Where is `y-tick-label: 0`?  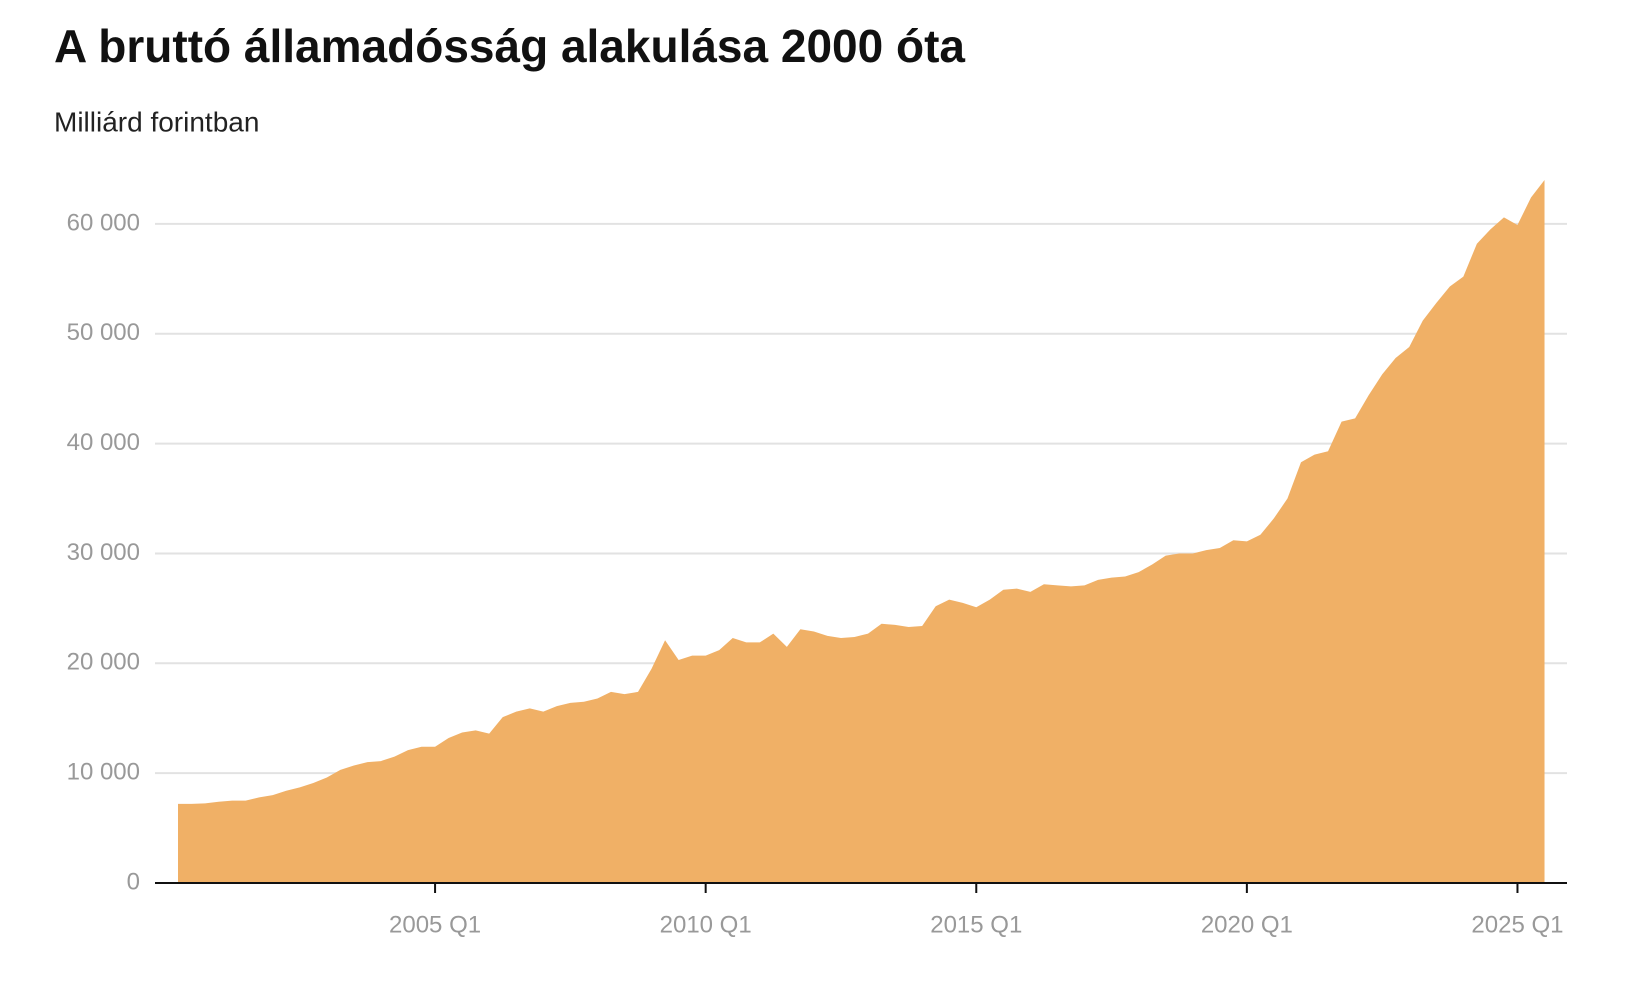 y-tick-label: 0 is located at coordinates (133, 881).